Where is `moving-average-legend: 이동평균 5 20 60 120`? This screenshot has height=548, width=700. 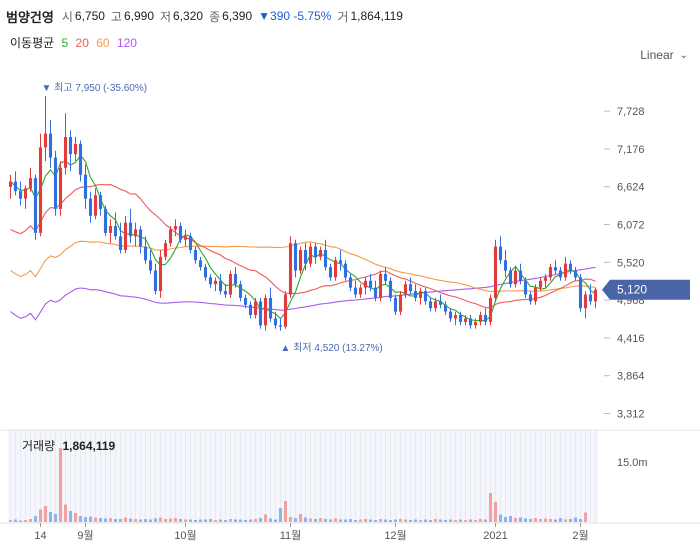
moving-average-legend: 이동평균 5 20 60 120 is located at coordinates (75, 42).